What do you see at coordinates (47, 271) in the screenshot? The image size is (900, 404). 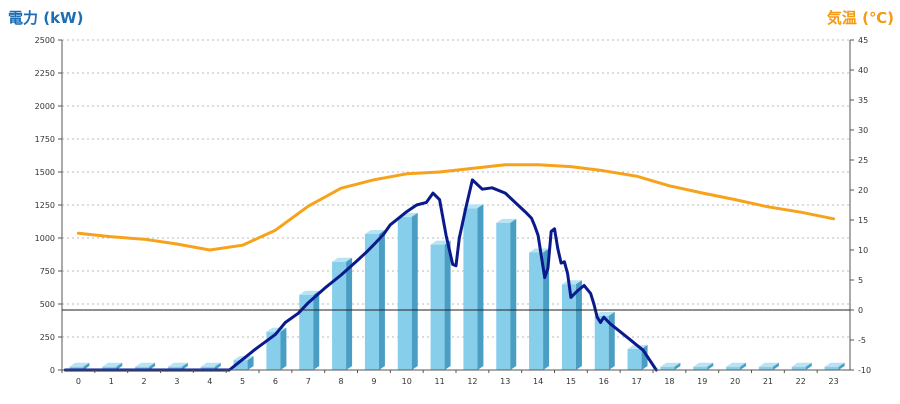 I see `y-left-tick-label: 750` at bounding box center [47, 271].